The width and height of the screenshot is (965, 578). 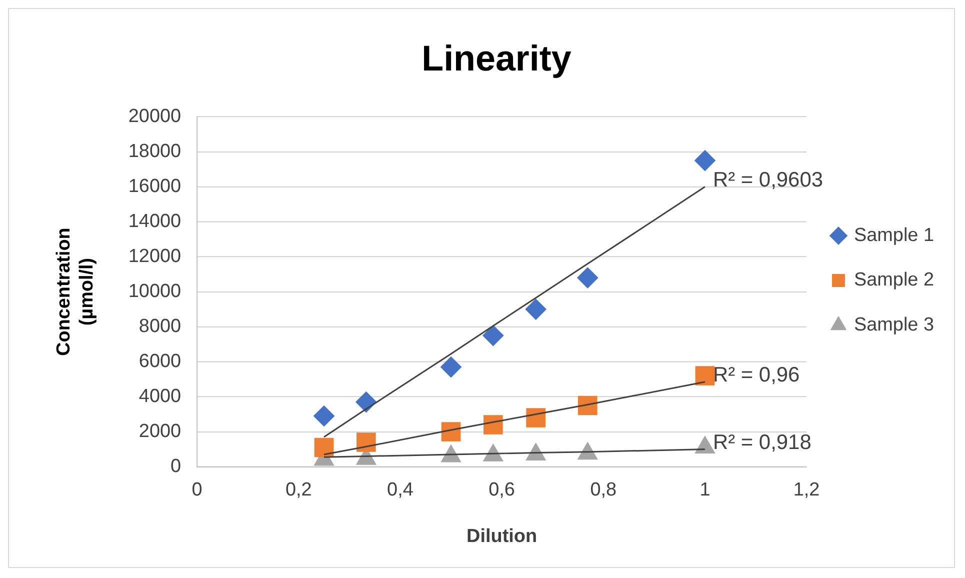 What do you see at coordinates (155, 291) in the screenshot?
I see `y-tick-label: 10000` at bounding box center [155, 291].